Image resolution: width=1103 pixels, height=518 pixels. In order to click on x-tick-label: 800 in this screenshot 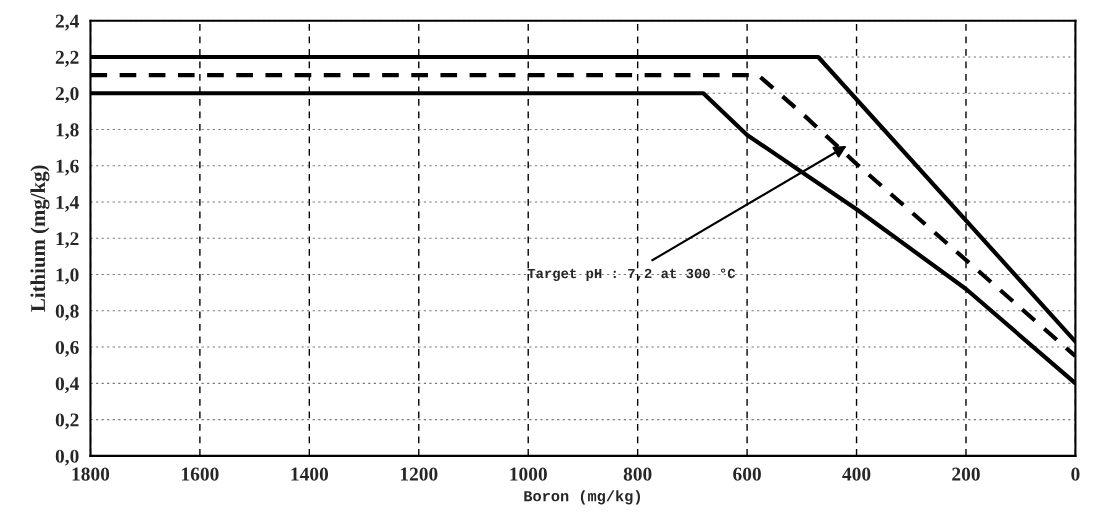, I will do `click(637, 474)`.